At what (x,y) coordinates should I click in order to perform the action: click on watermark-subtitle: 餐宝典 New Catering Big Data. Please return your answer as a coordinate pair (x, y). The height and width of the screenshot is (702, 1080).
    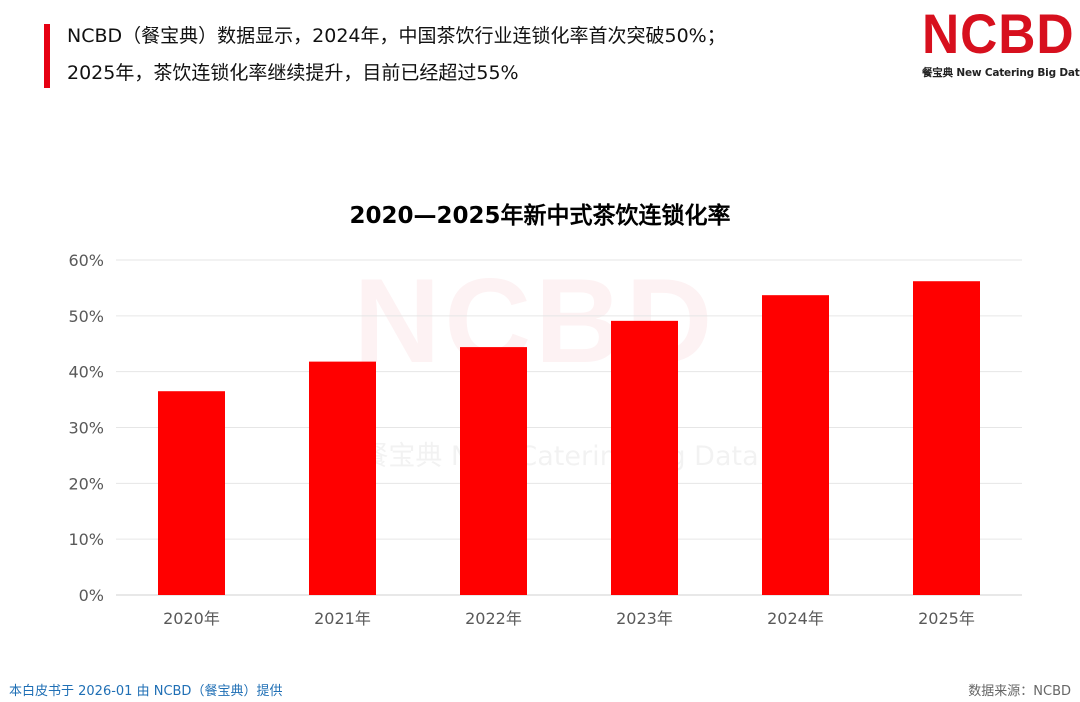
    Looking at the image, I should click on (559, 456).